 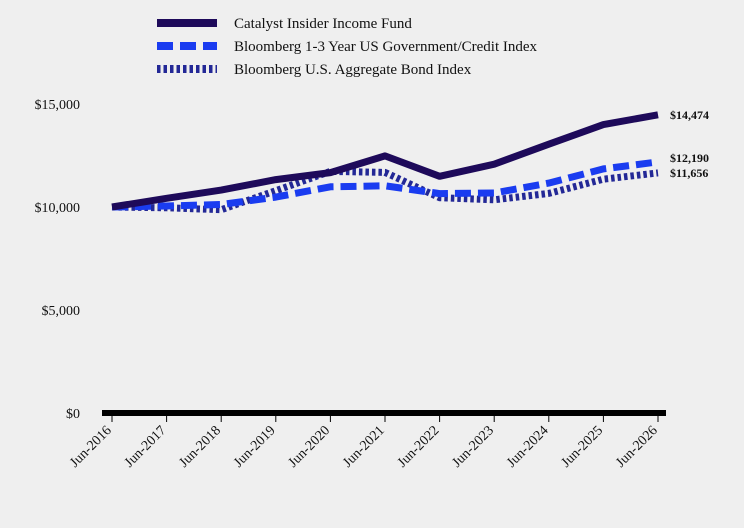 I want to click on series-layer, so click(x=385, y=162).